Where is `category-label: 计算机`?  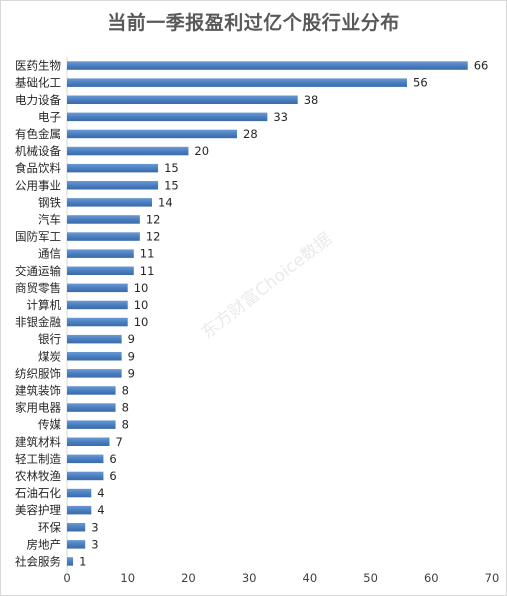 category-label: 计算机 is located at coordinates (44, 305).